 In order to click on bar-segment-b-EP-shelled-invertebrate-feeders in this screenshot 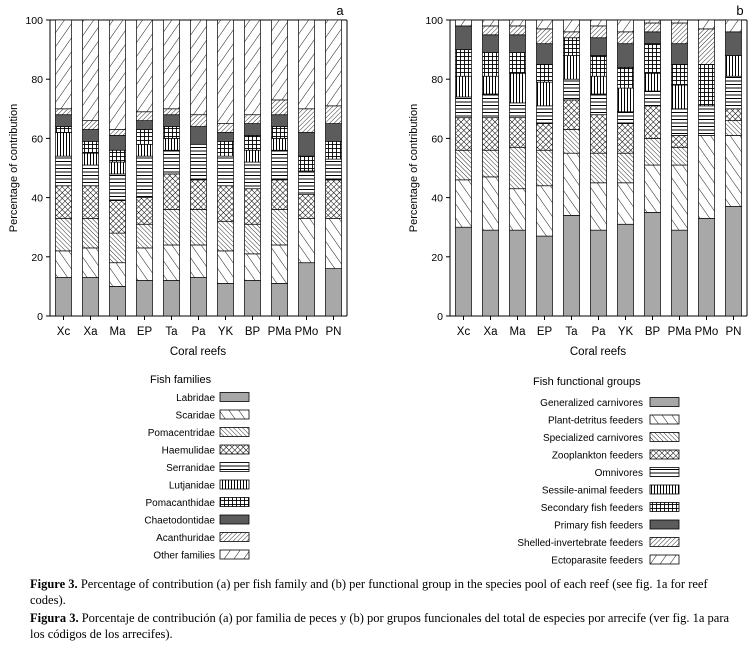, I will do `click(544, 36)`.